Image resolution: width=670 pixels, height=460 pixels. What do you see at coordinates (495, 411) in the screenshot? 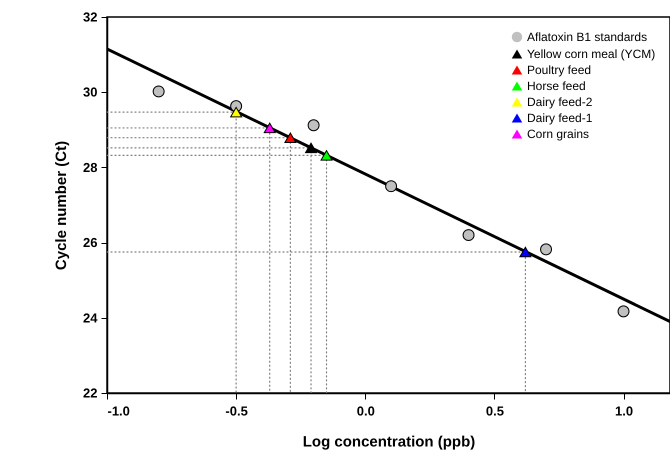
I see `x-tick-label: 0.5` at bounding box center [495, 411].